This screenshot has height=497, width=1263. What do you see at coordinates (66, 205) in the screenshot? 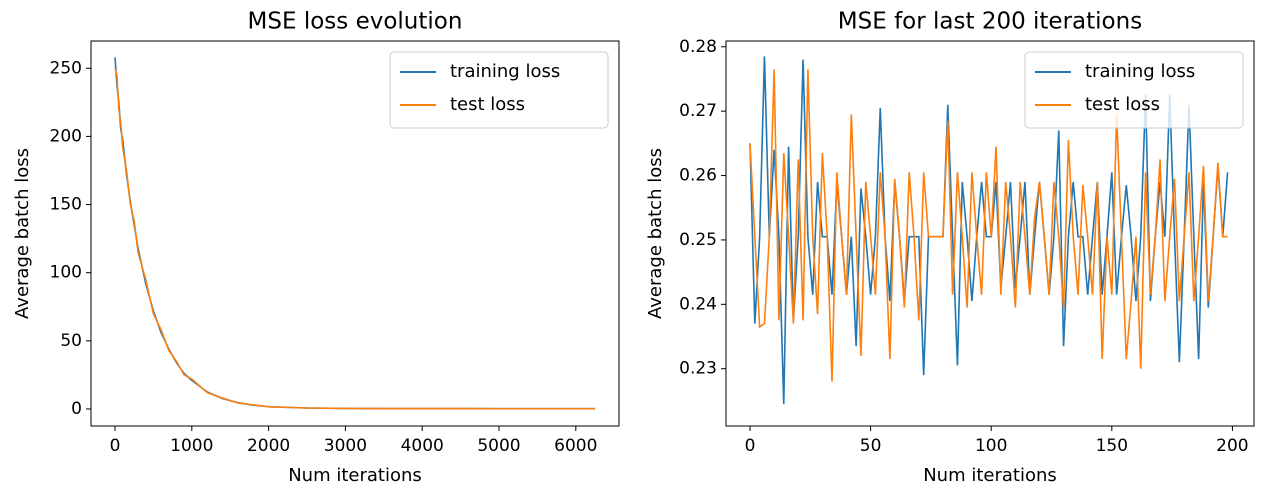
I see `y-tick-label: 150` at bounding box center [66, 205].